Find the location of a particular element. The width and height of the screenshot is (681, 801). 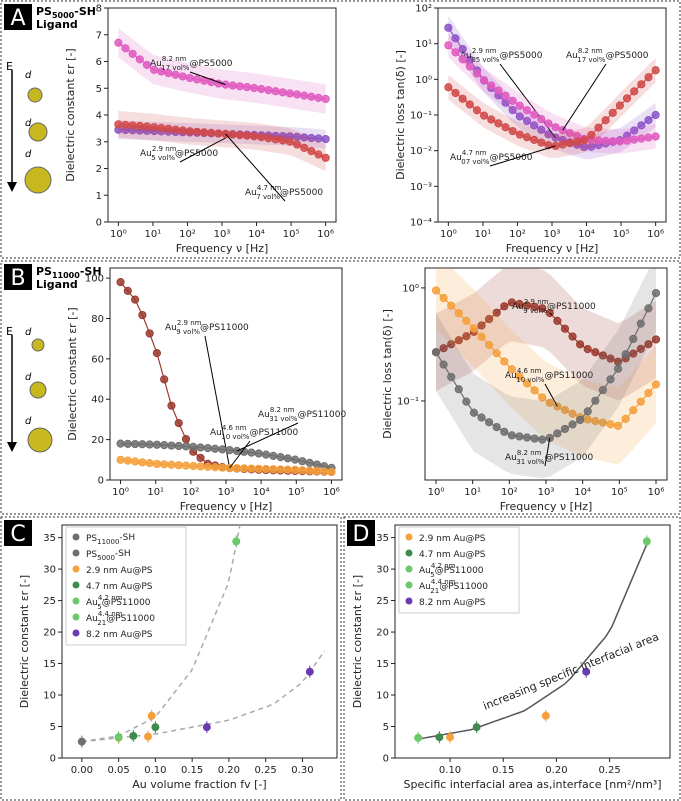

y-tick-label: 0 is located at coordinates (386, 759).